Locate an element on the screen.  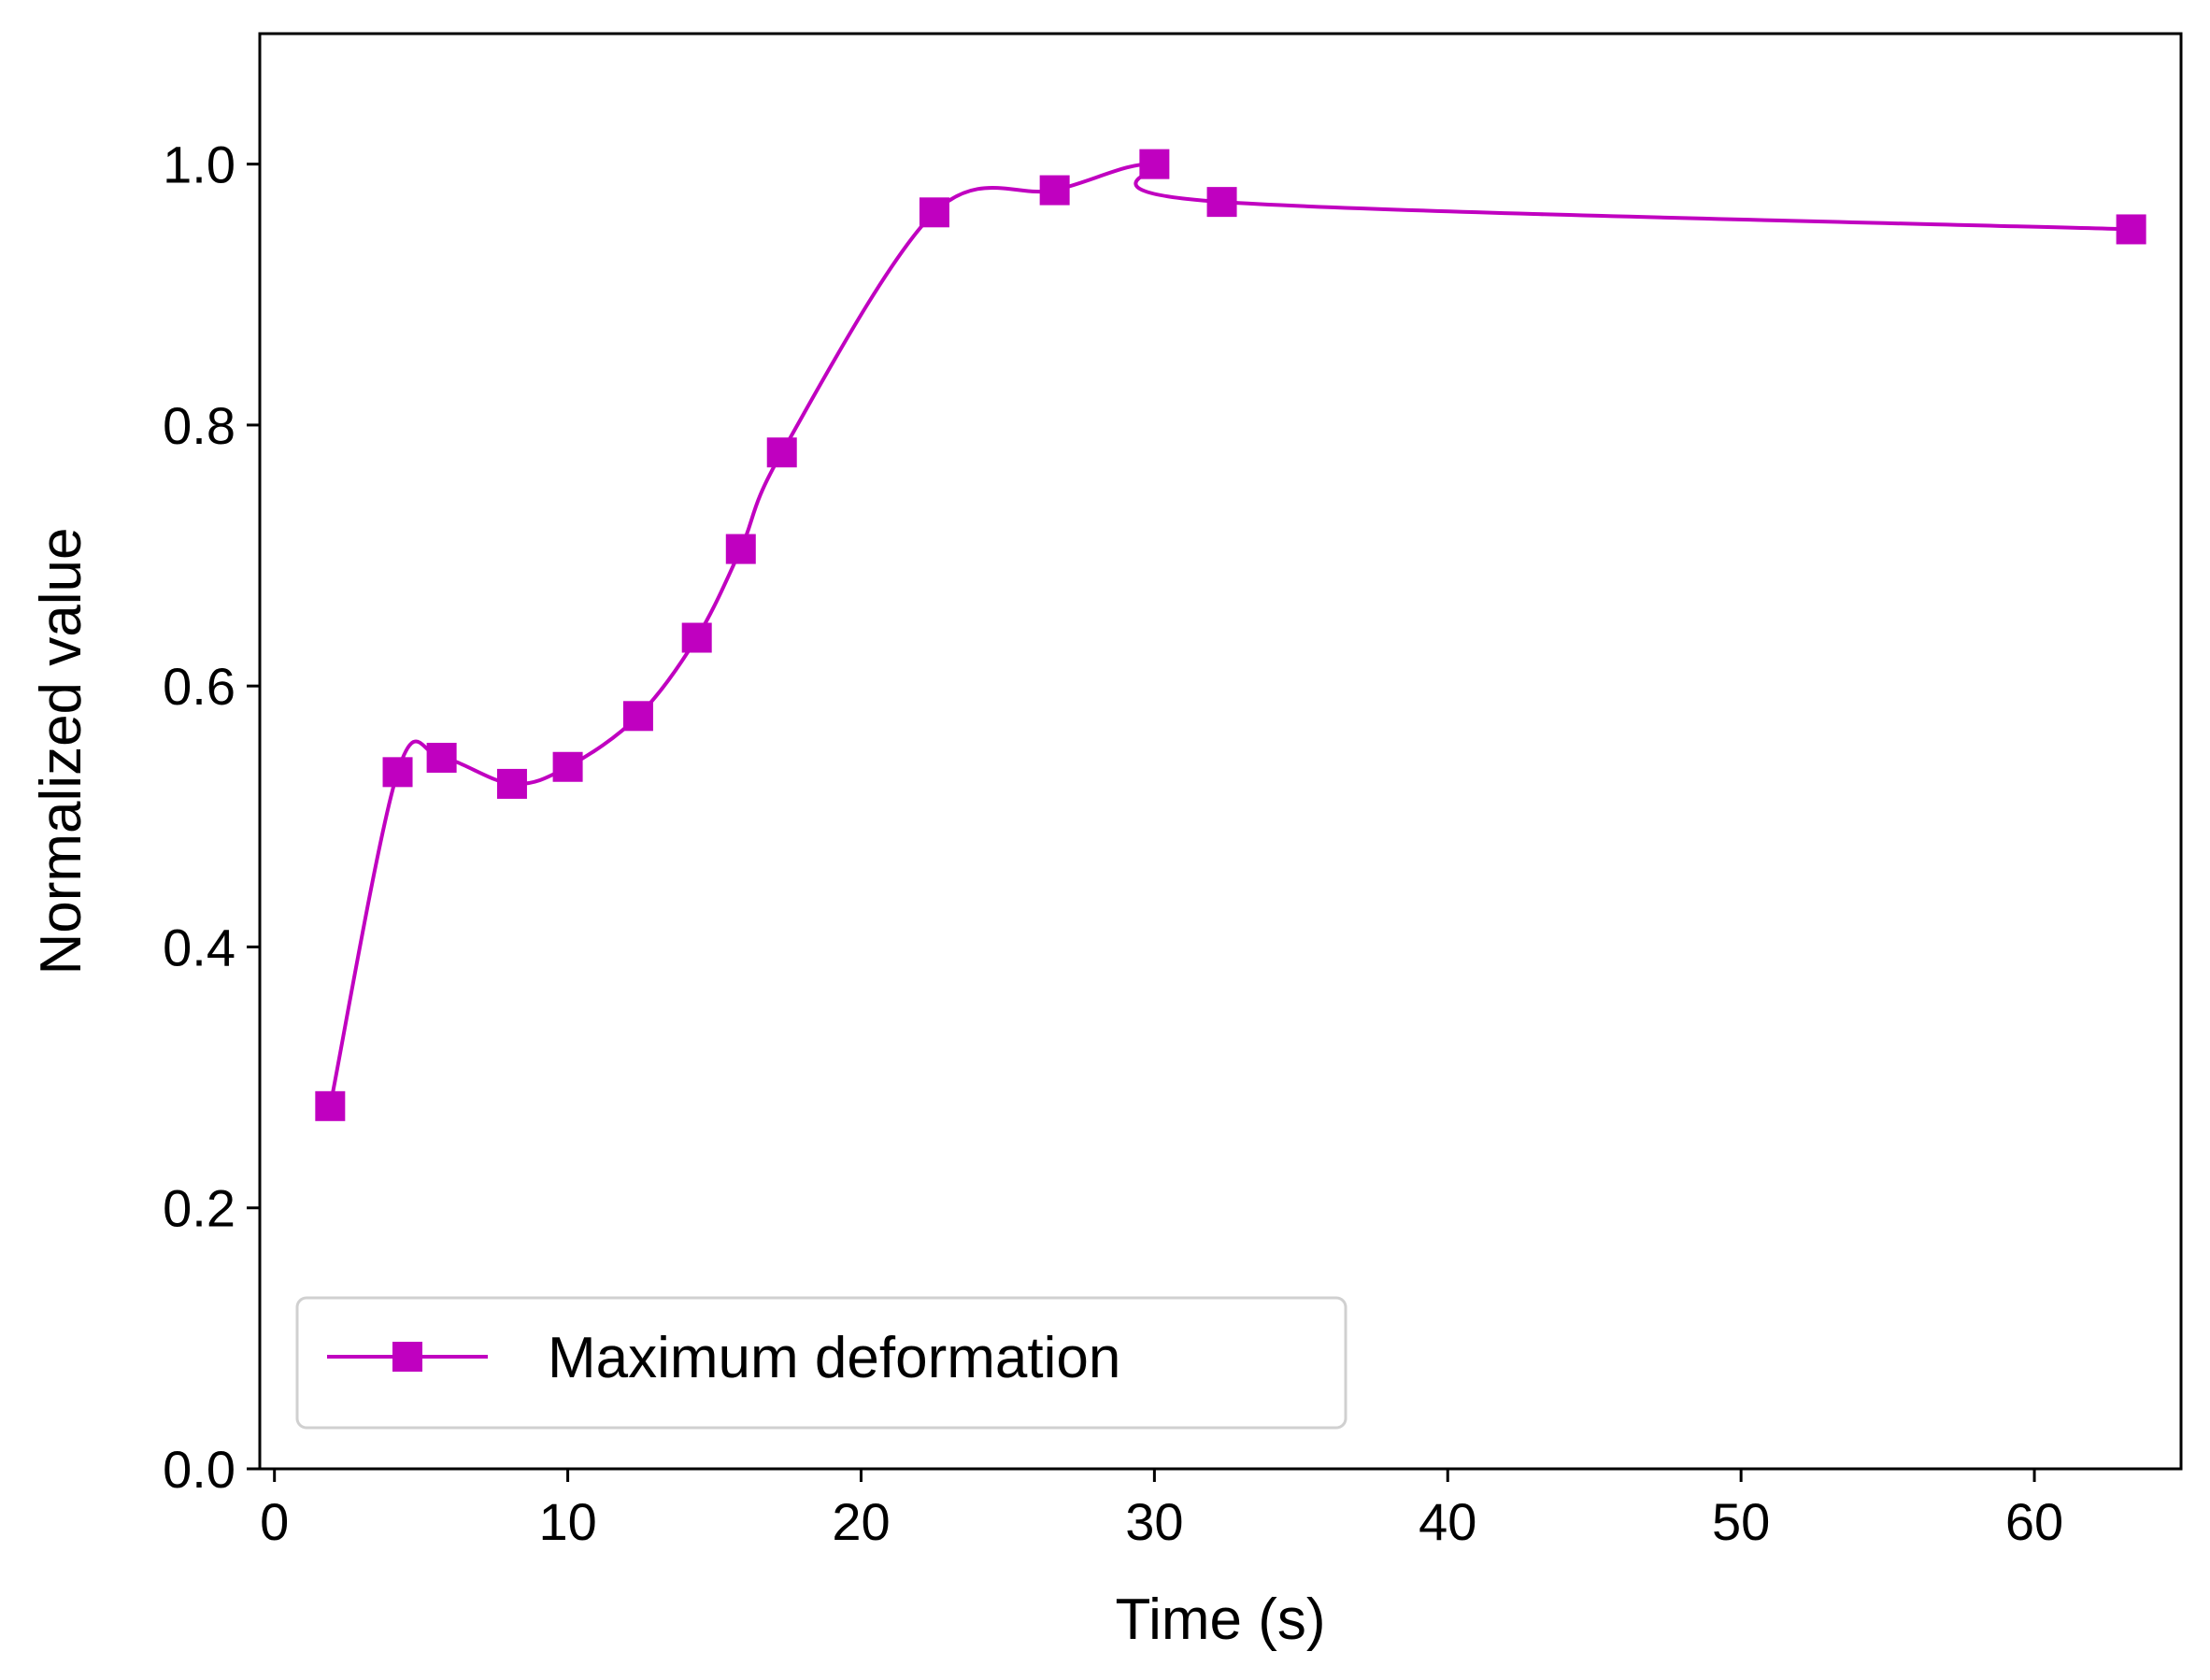
x-axis-label: Time (s) is located at coordinates (1221, 1619).